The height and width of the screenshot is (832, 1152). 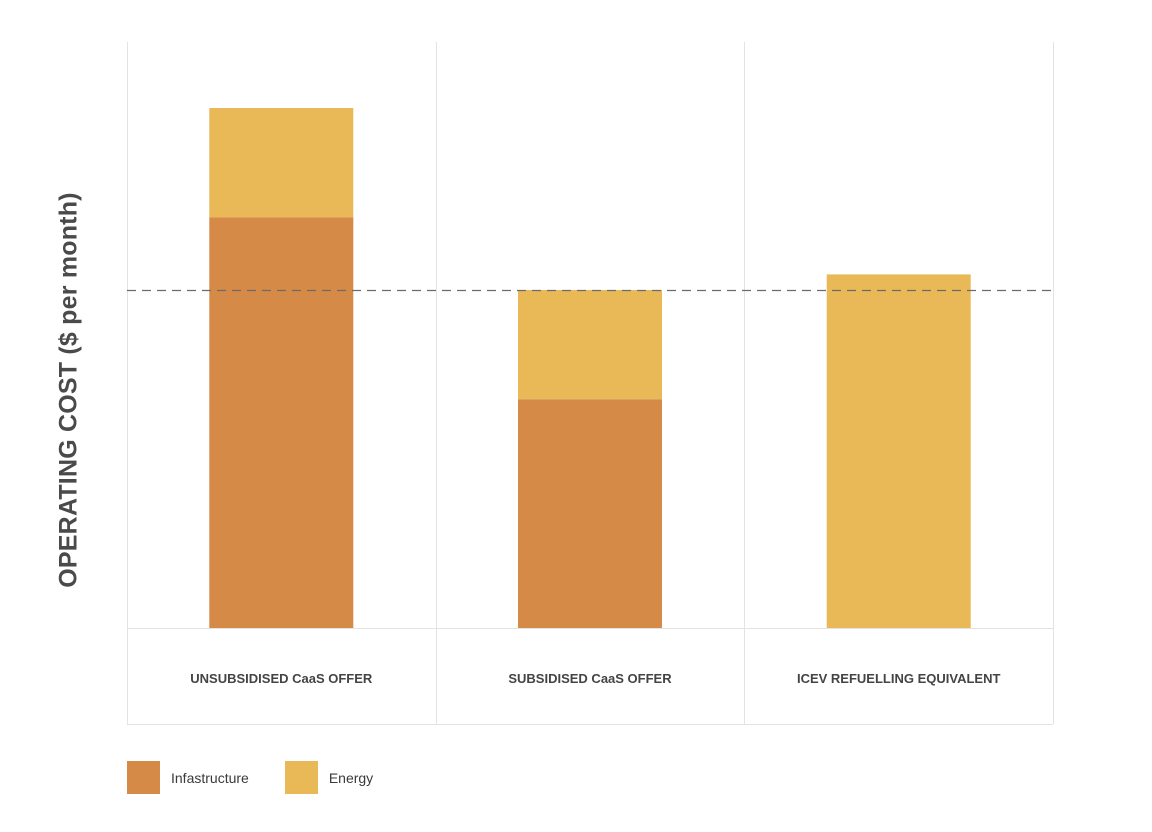 What do you see at coordinates (351, 777) in the screenshot?
I see `legend-label-energy: Energy` at bounding box center [351, 777].